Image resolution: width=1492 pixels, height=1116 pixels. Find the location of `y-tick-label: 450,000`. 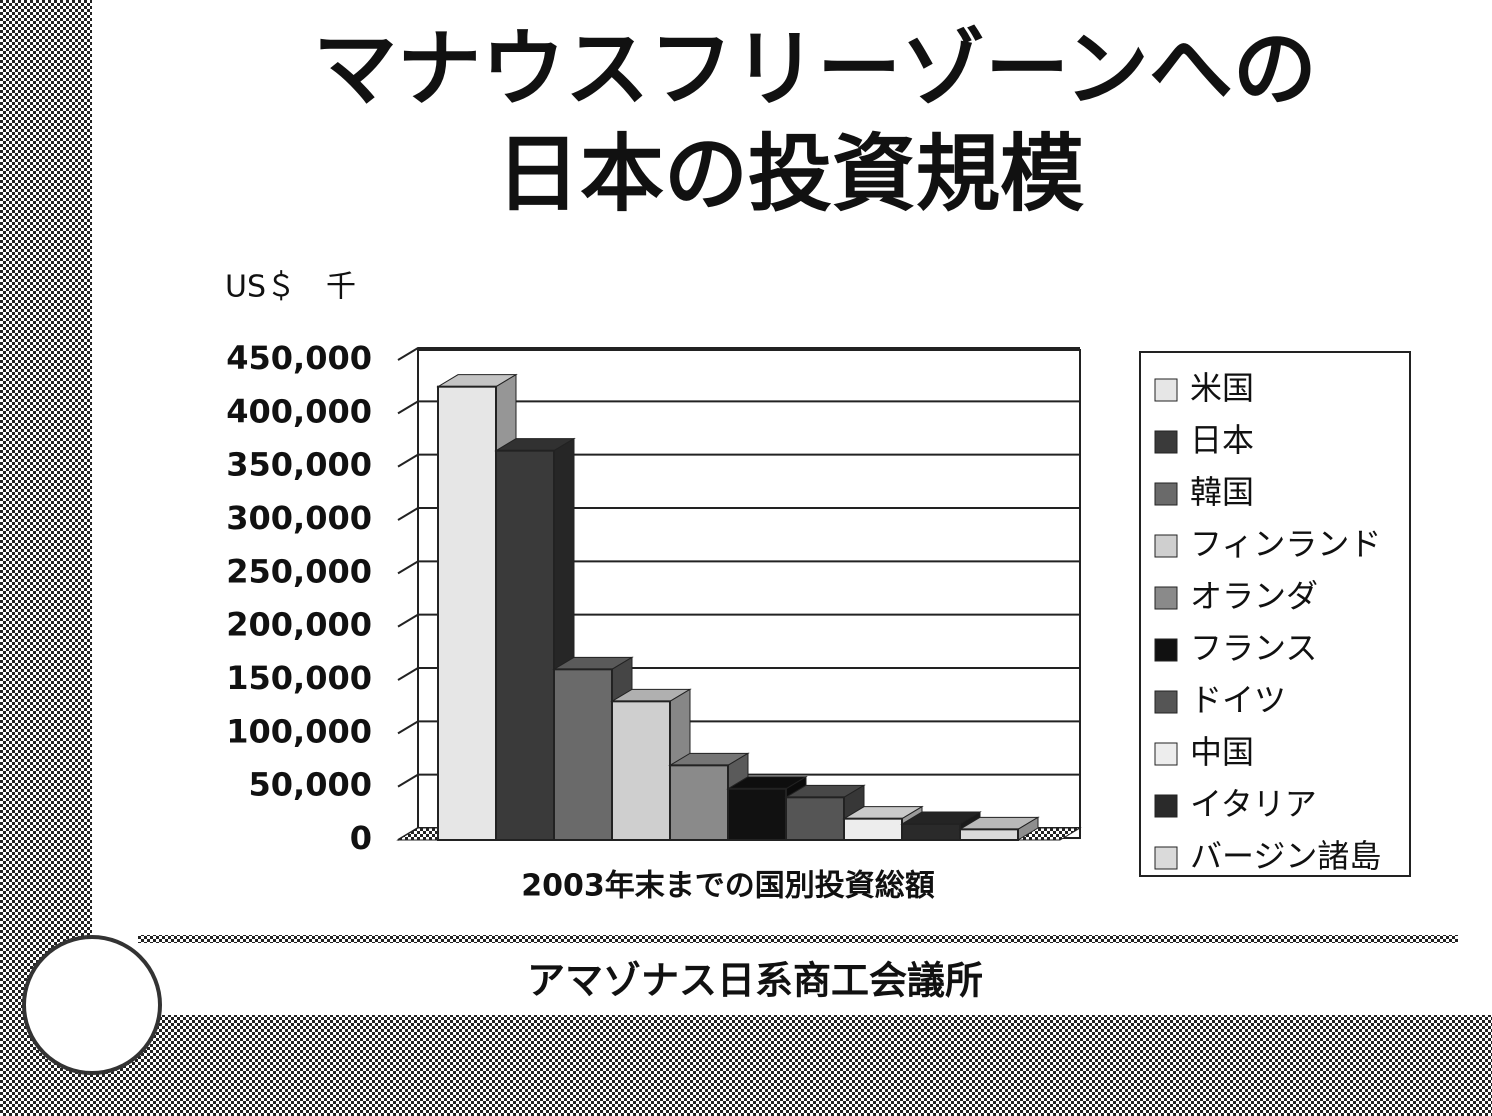

y-tick-label: 450,000 is located at coordinates (299, 358).